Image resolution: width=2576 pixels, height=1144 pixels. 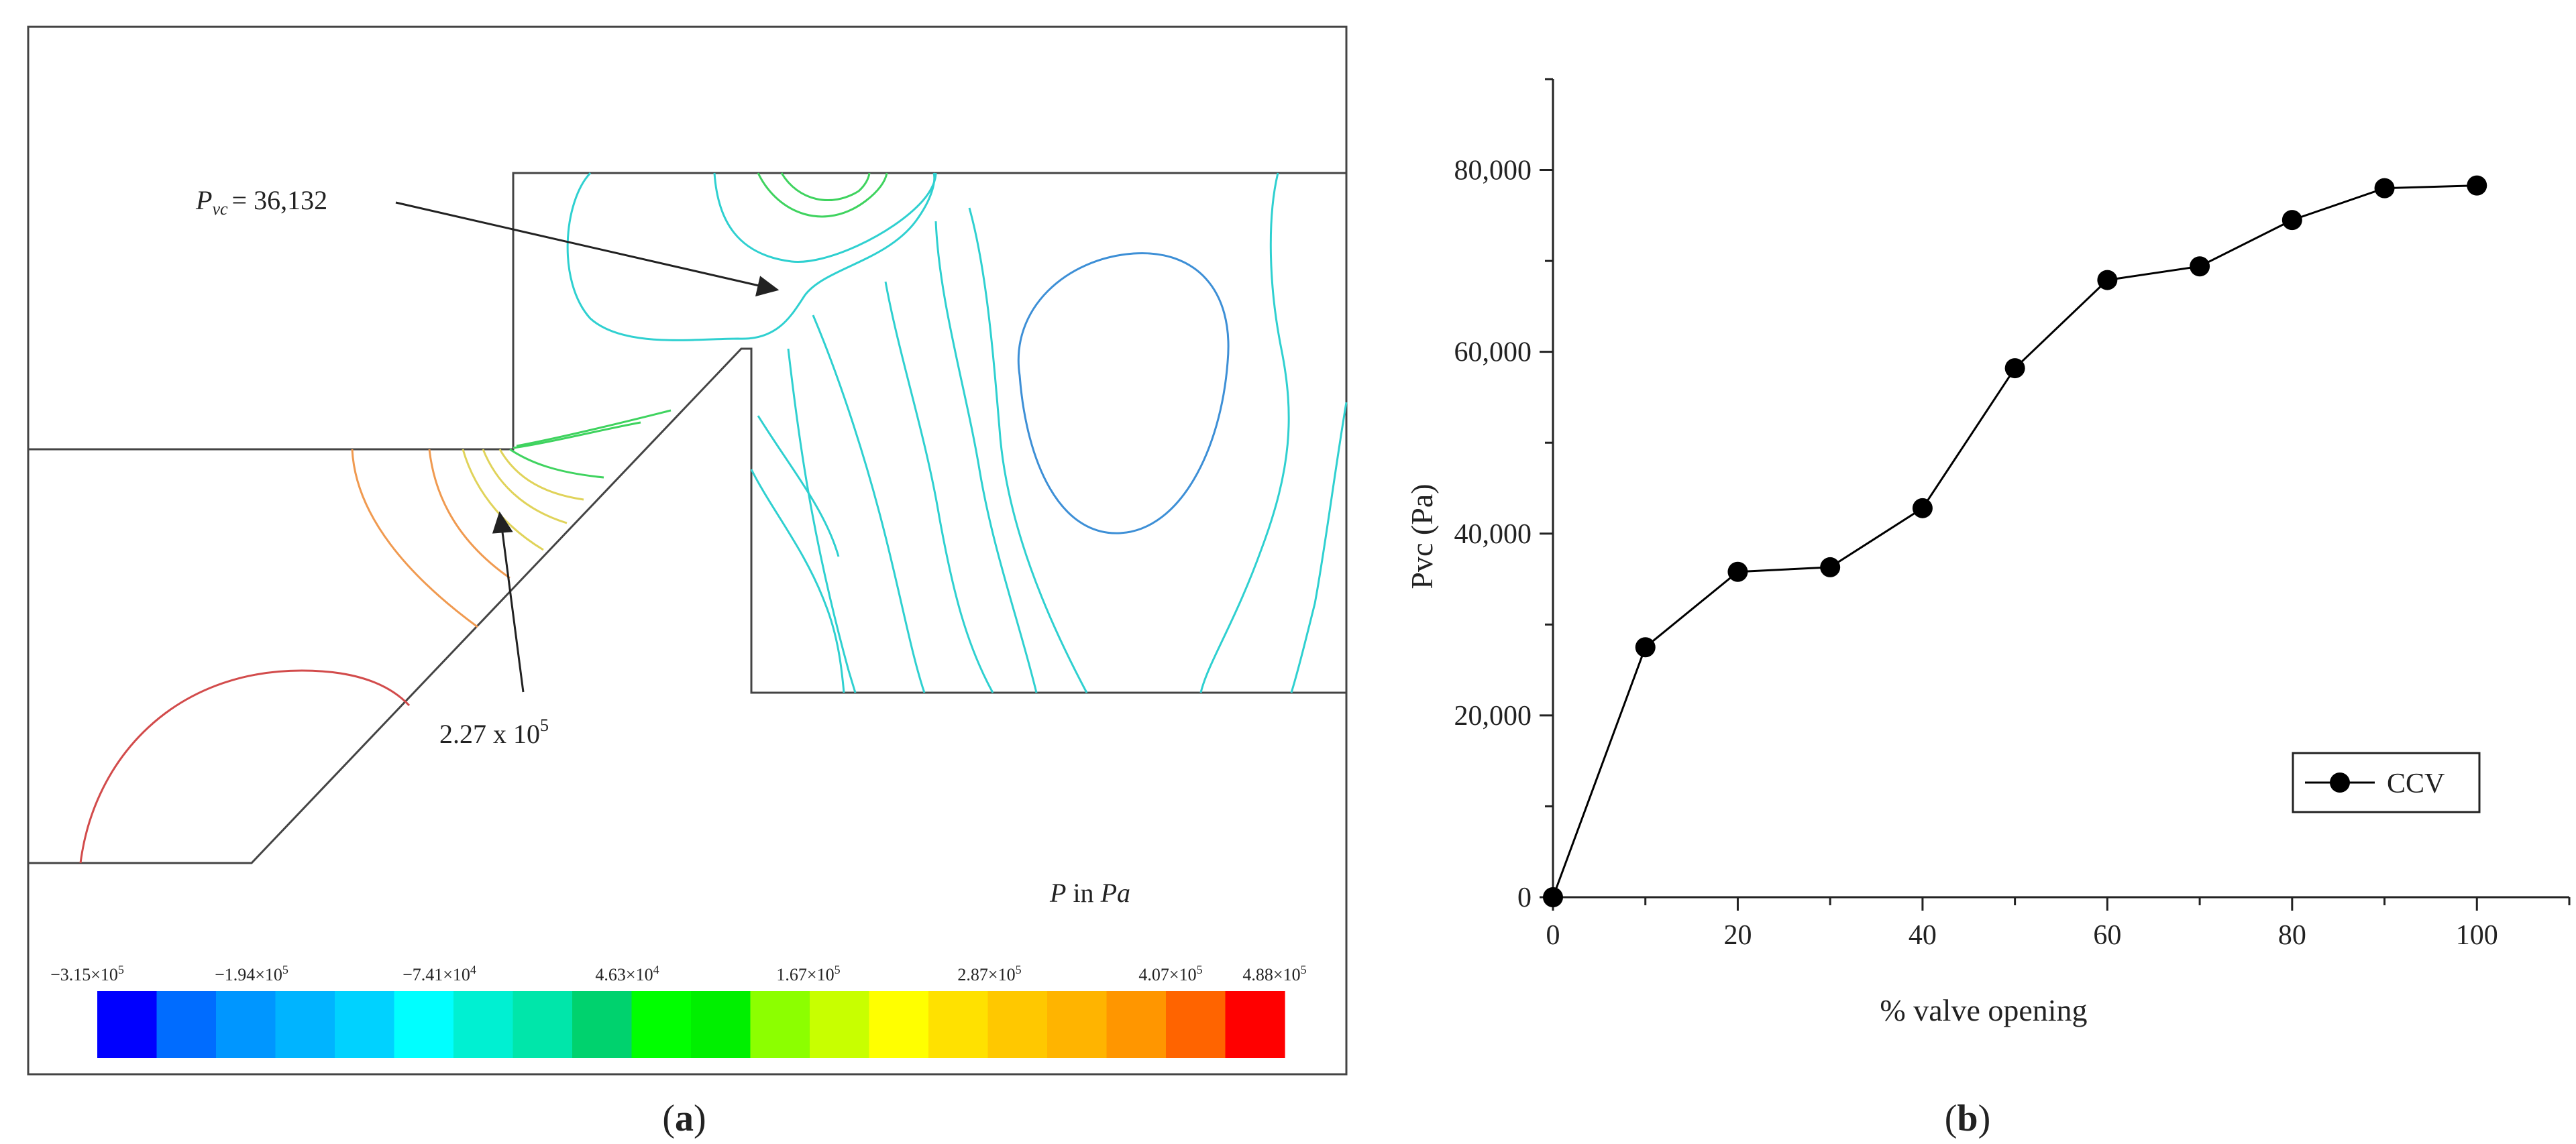 What do you see at coordinates (1737, 935) in the screenshot?
I see `x-tick-label: 20` at bounding box center [1737, 935].